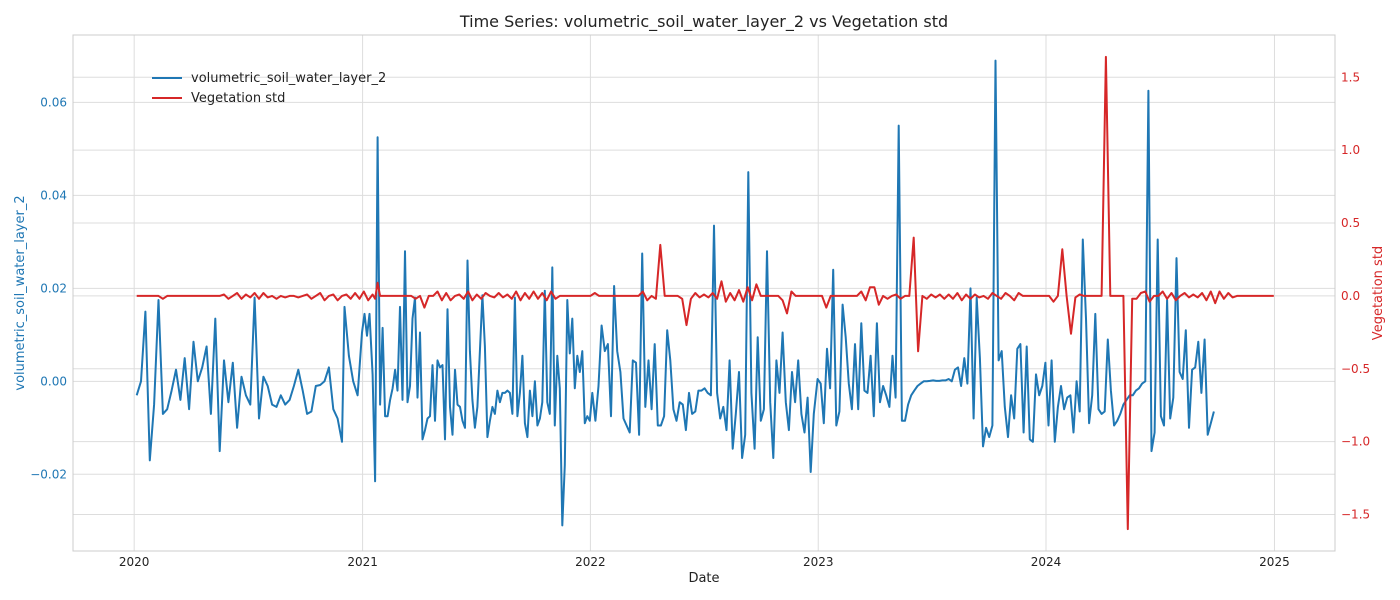 The height and width of the screenshot is (600, 1400). I want to click on right-y-axis-ticks: −1.5 −1.0 −0.5 0.0 0.5 1.0 1.5, so click(1355, 295).